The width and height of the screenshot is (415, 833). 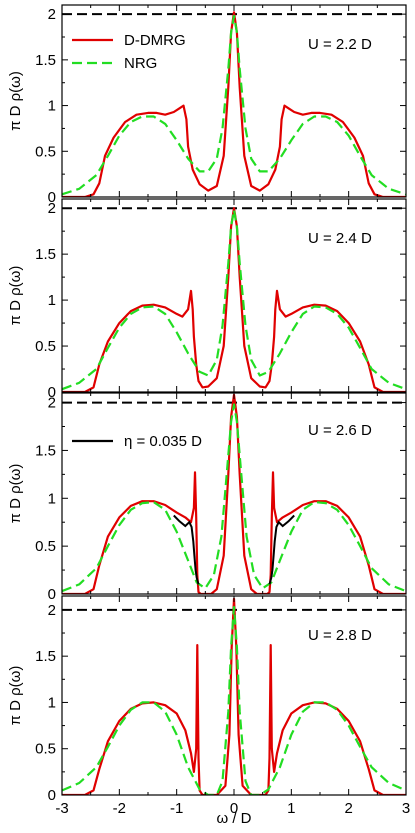 What do you see at coordinates (176, 808) in the screenshot?
I see `x-tick-label: -1` at bounding box center [176, 808].